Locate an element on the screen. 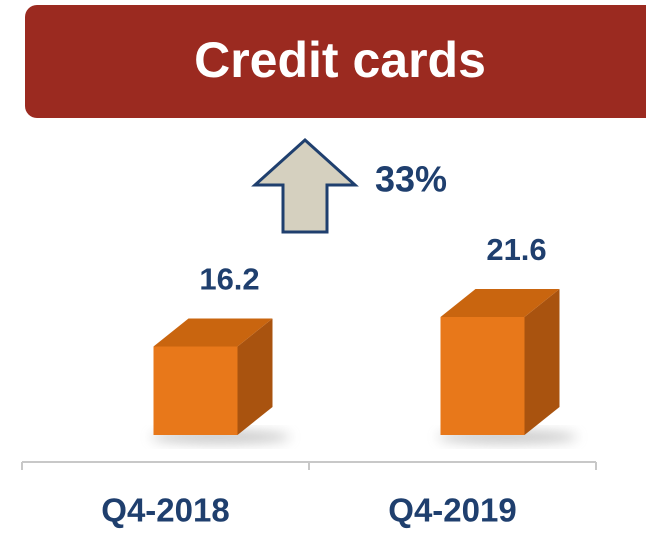  growth-arrow is located at coordinates (305, 185).